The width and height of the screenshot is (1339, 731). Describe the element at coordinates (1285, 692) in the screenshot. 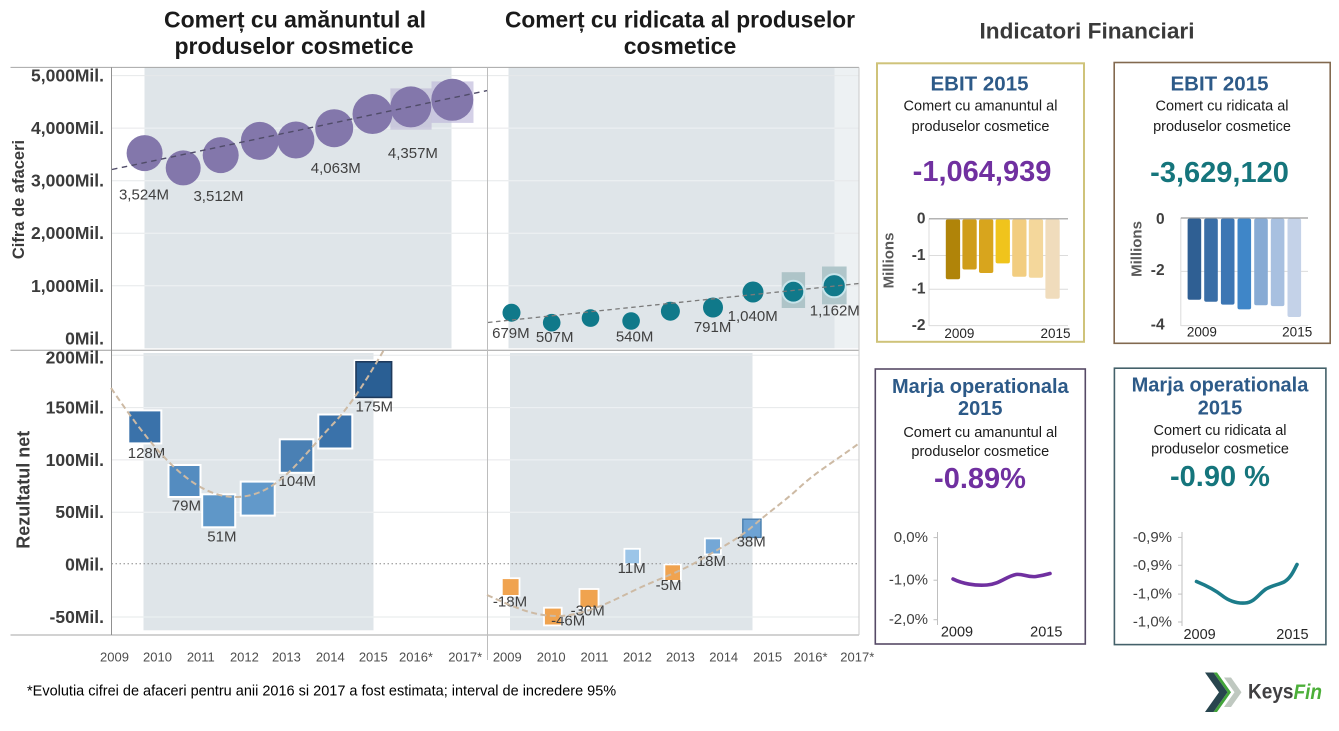

I see `svg-text: KeysFin` at that location.